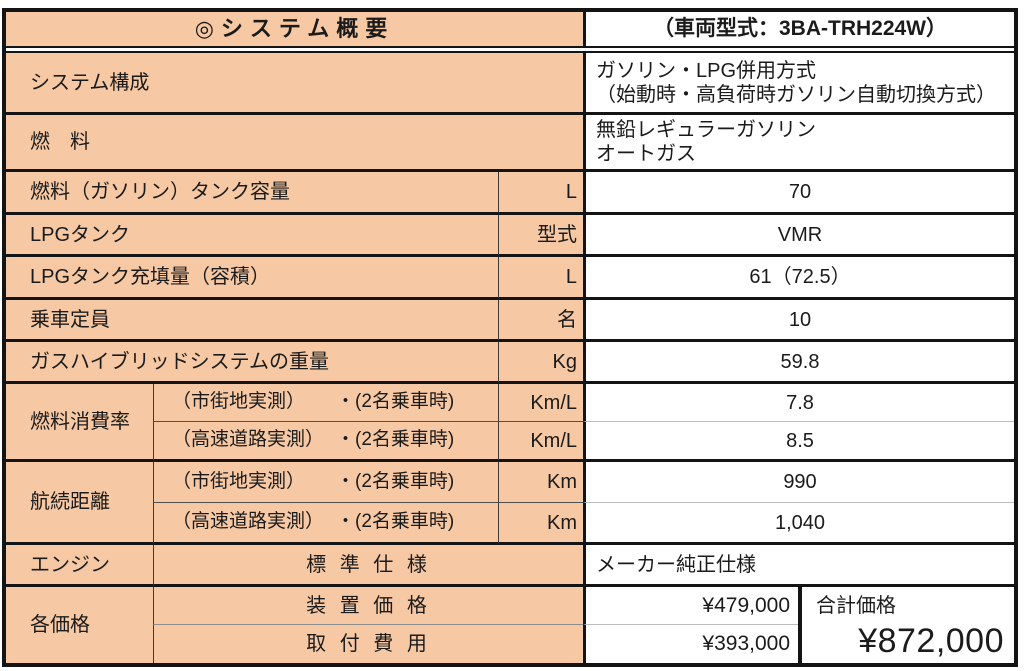  I want to click on header-divider, so click(510, 49).